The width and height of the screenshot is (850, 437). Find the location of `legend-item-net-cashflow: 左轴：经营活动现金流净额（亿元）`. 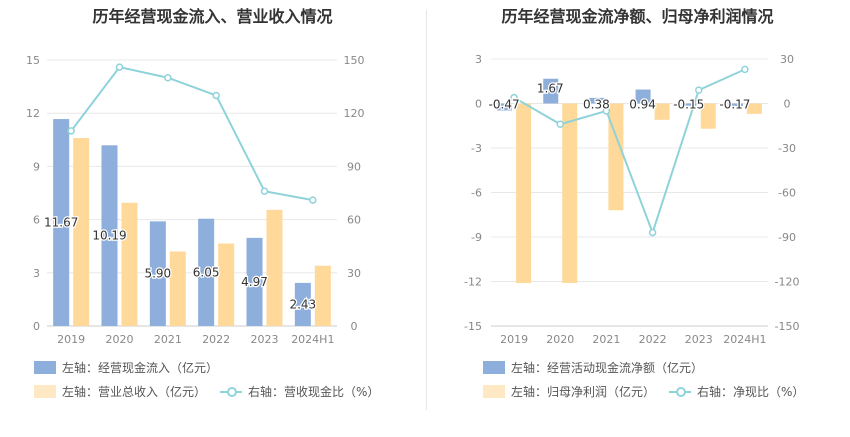

legend-item-net-cashflow: 左轴：经营活动现金流净额（亿元） is located at coordinates (593, 367).